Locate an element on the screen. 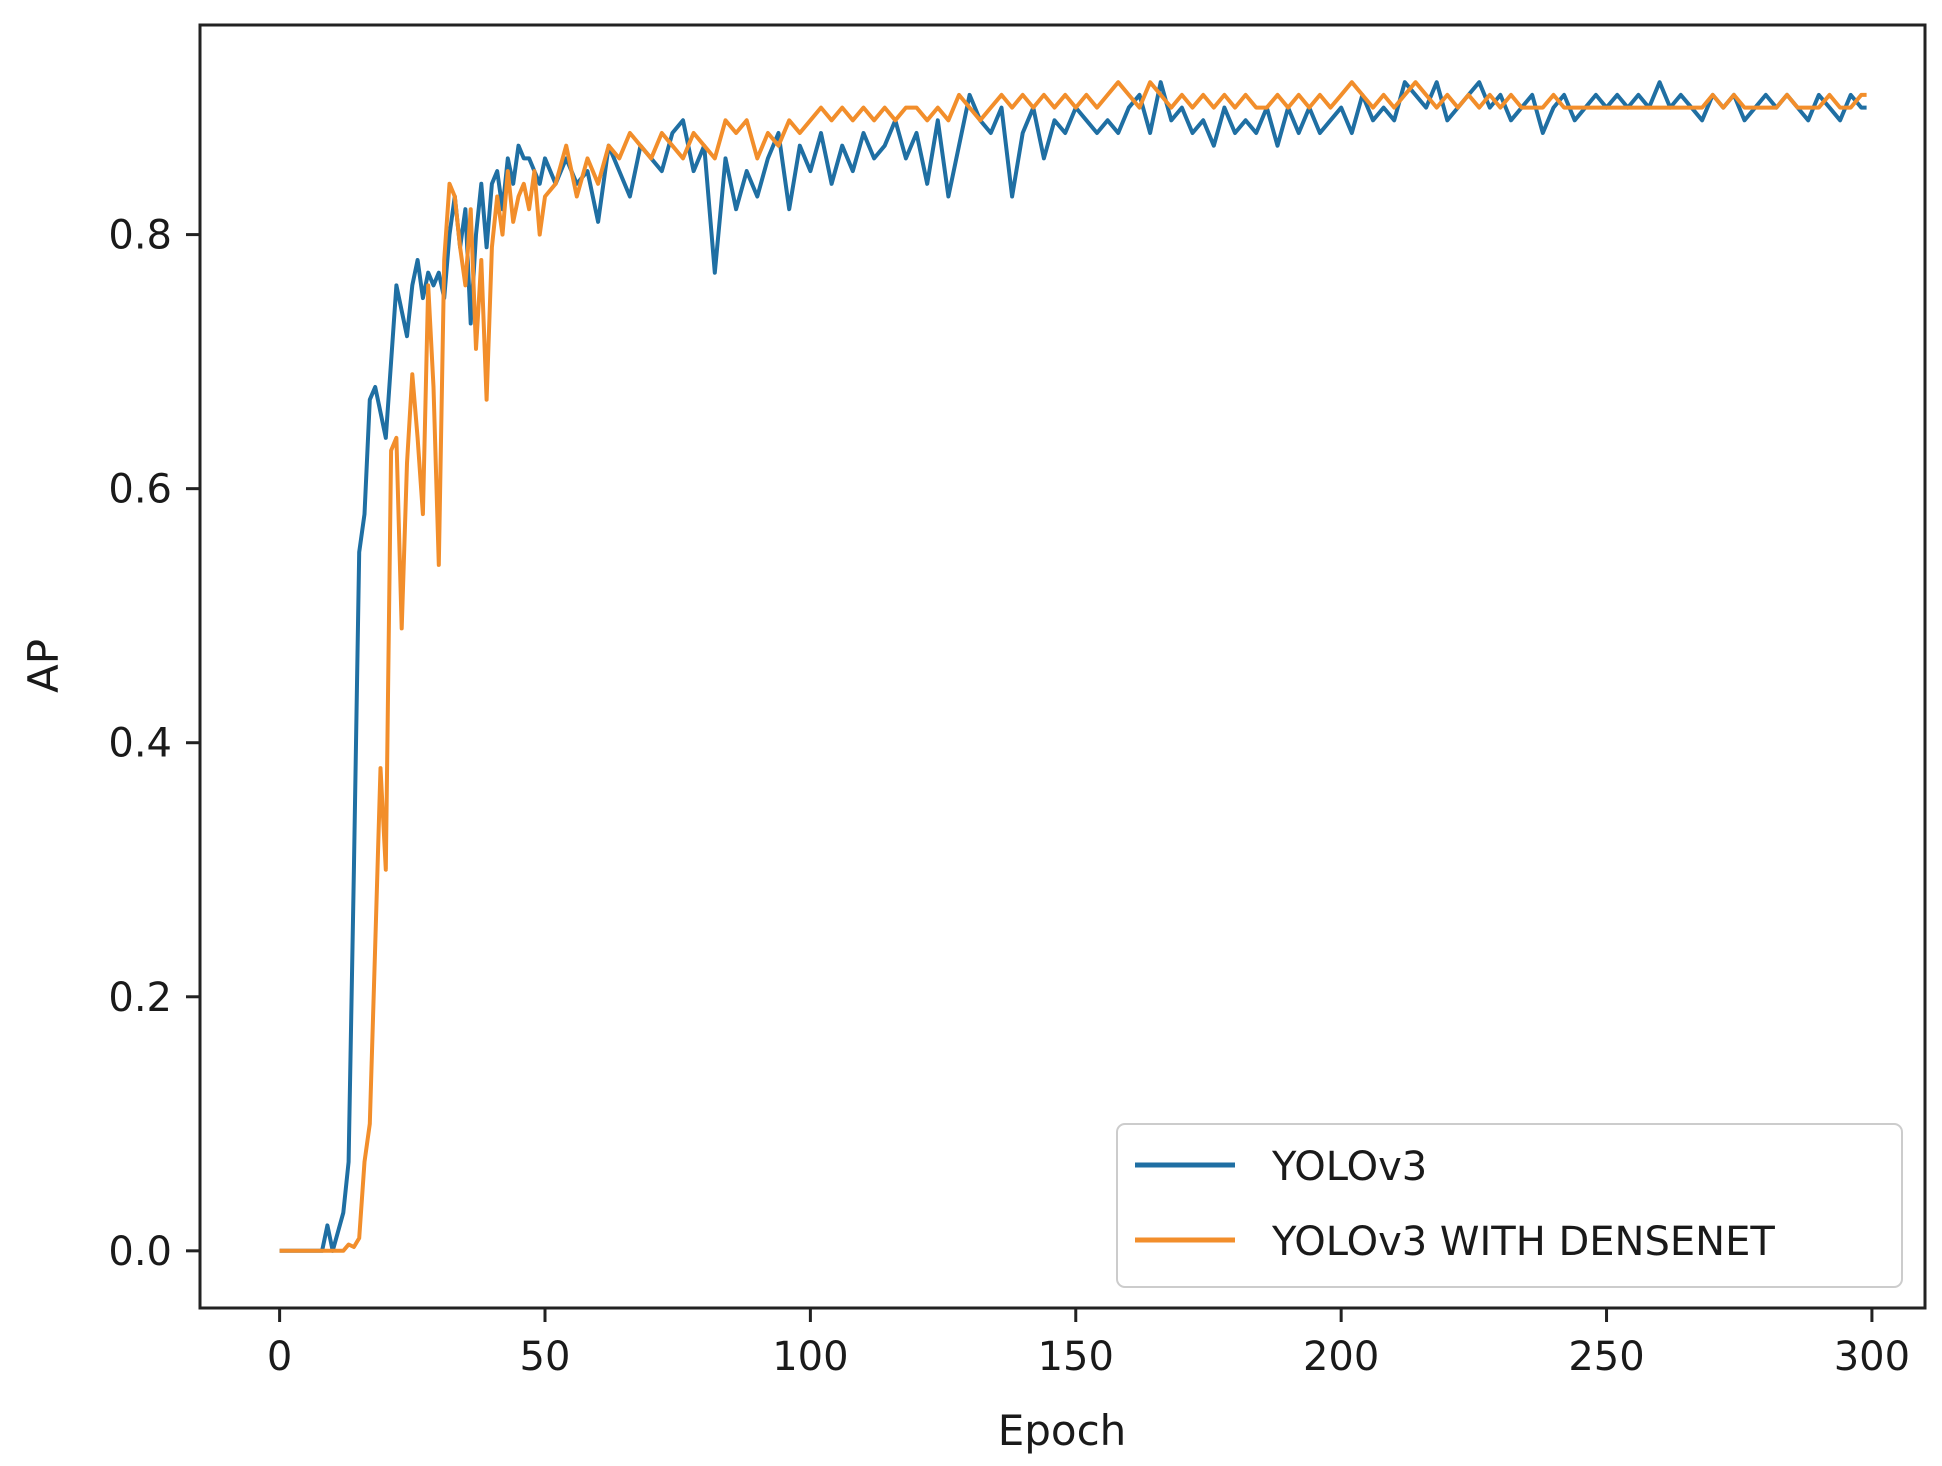  x-tick-label: 150 is located at coordinates (1076, 1357).